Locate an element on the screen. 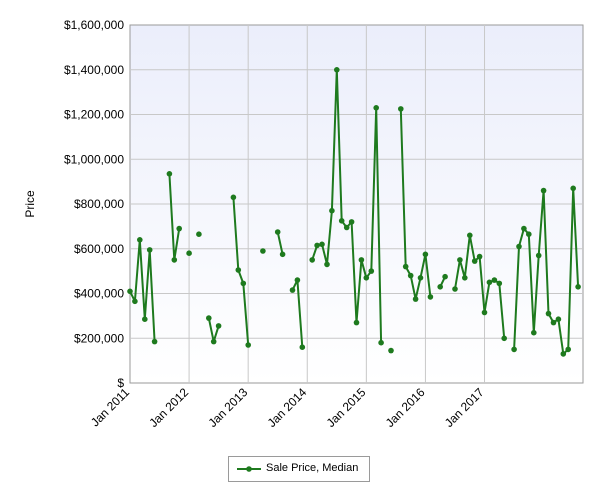 This screenshot has height=500, width=600. x-tick-label: Jan 2016 is located at coordinates (405, 407).